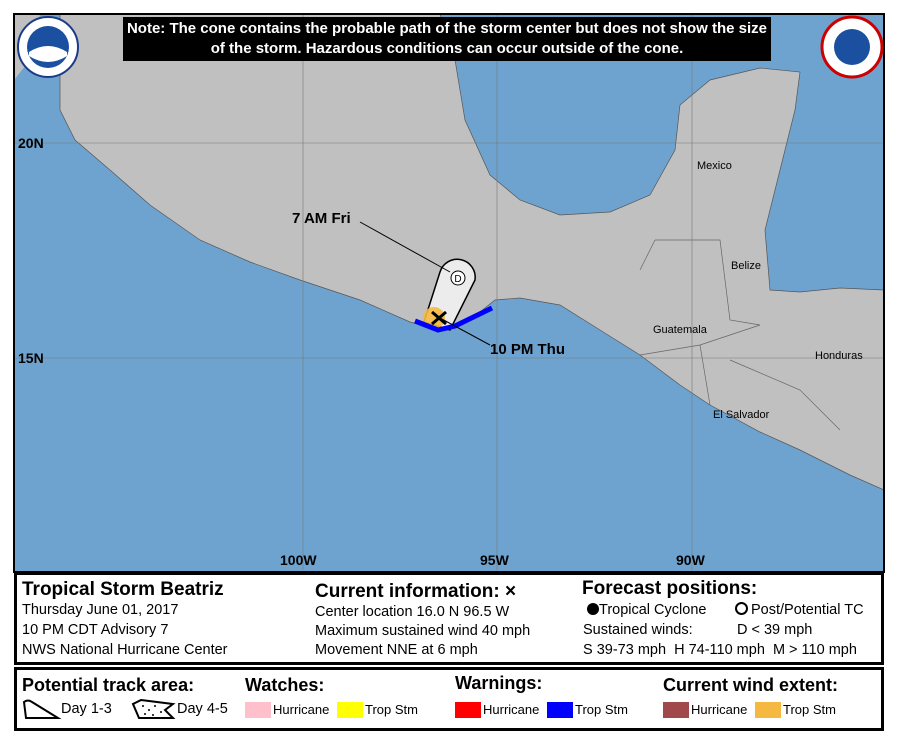 The image size is (897, 736). Describe the element at coordinates (95, 630) in the screenshot. I see `advisory-number: 10 PM CDT Advisory 7` at that location.